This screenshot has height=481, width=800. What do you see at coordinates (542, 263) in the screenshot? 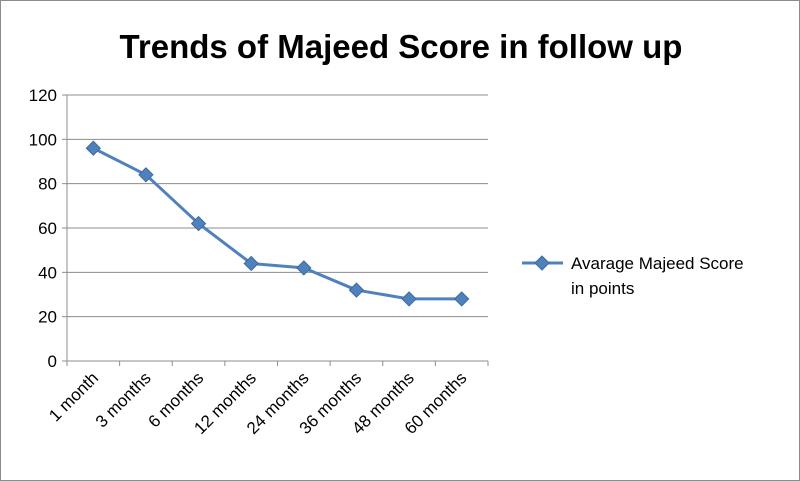
I see `legend-marker-diamond` at bounding box center [542, 263].